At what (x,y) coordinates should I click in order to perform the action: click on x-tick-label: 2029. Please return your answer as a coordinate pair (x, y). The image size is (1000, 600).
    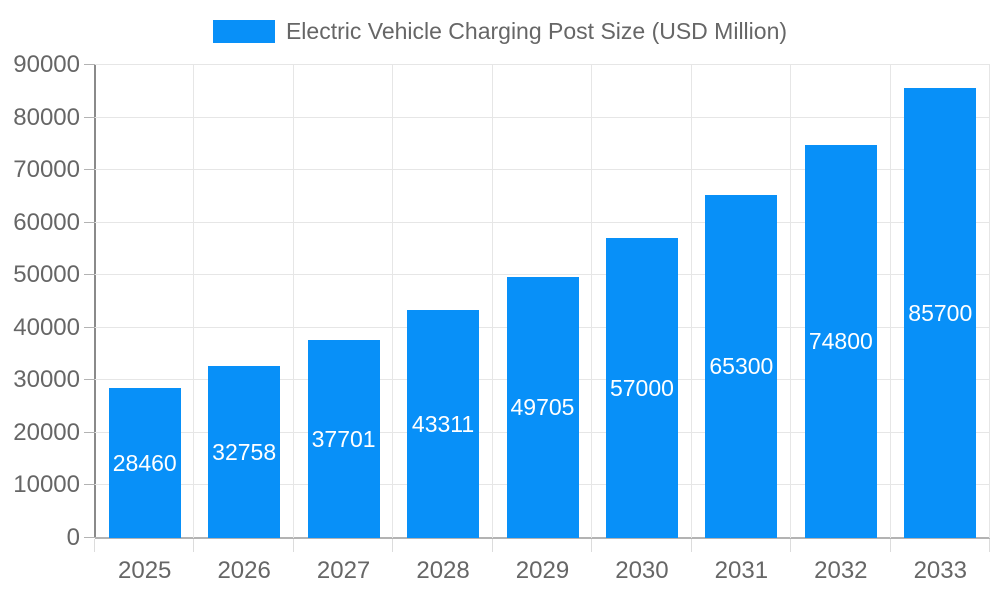
    Looking at the image, I should click on (542, 570).